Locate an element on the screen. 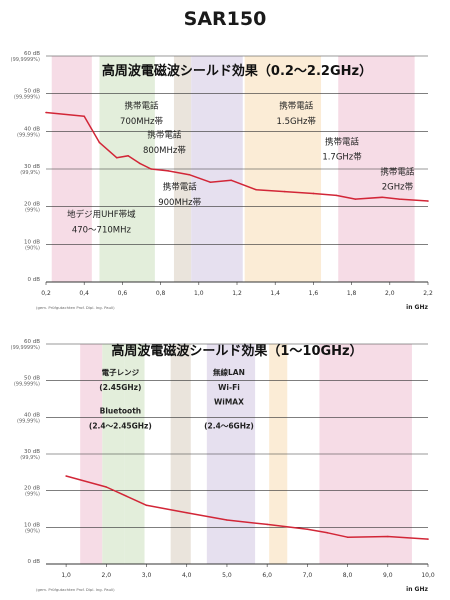  band-annotation: 800MHz帯 is located at coordinates (164, 150).